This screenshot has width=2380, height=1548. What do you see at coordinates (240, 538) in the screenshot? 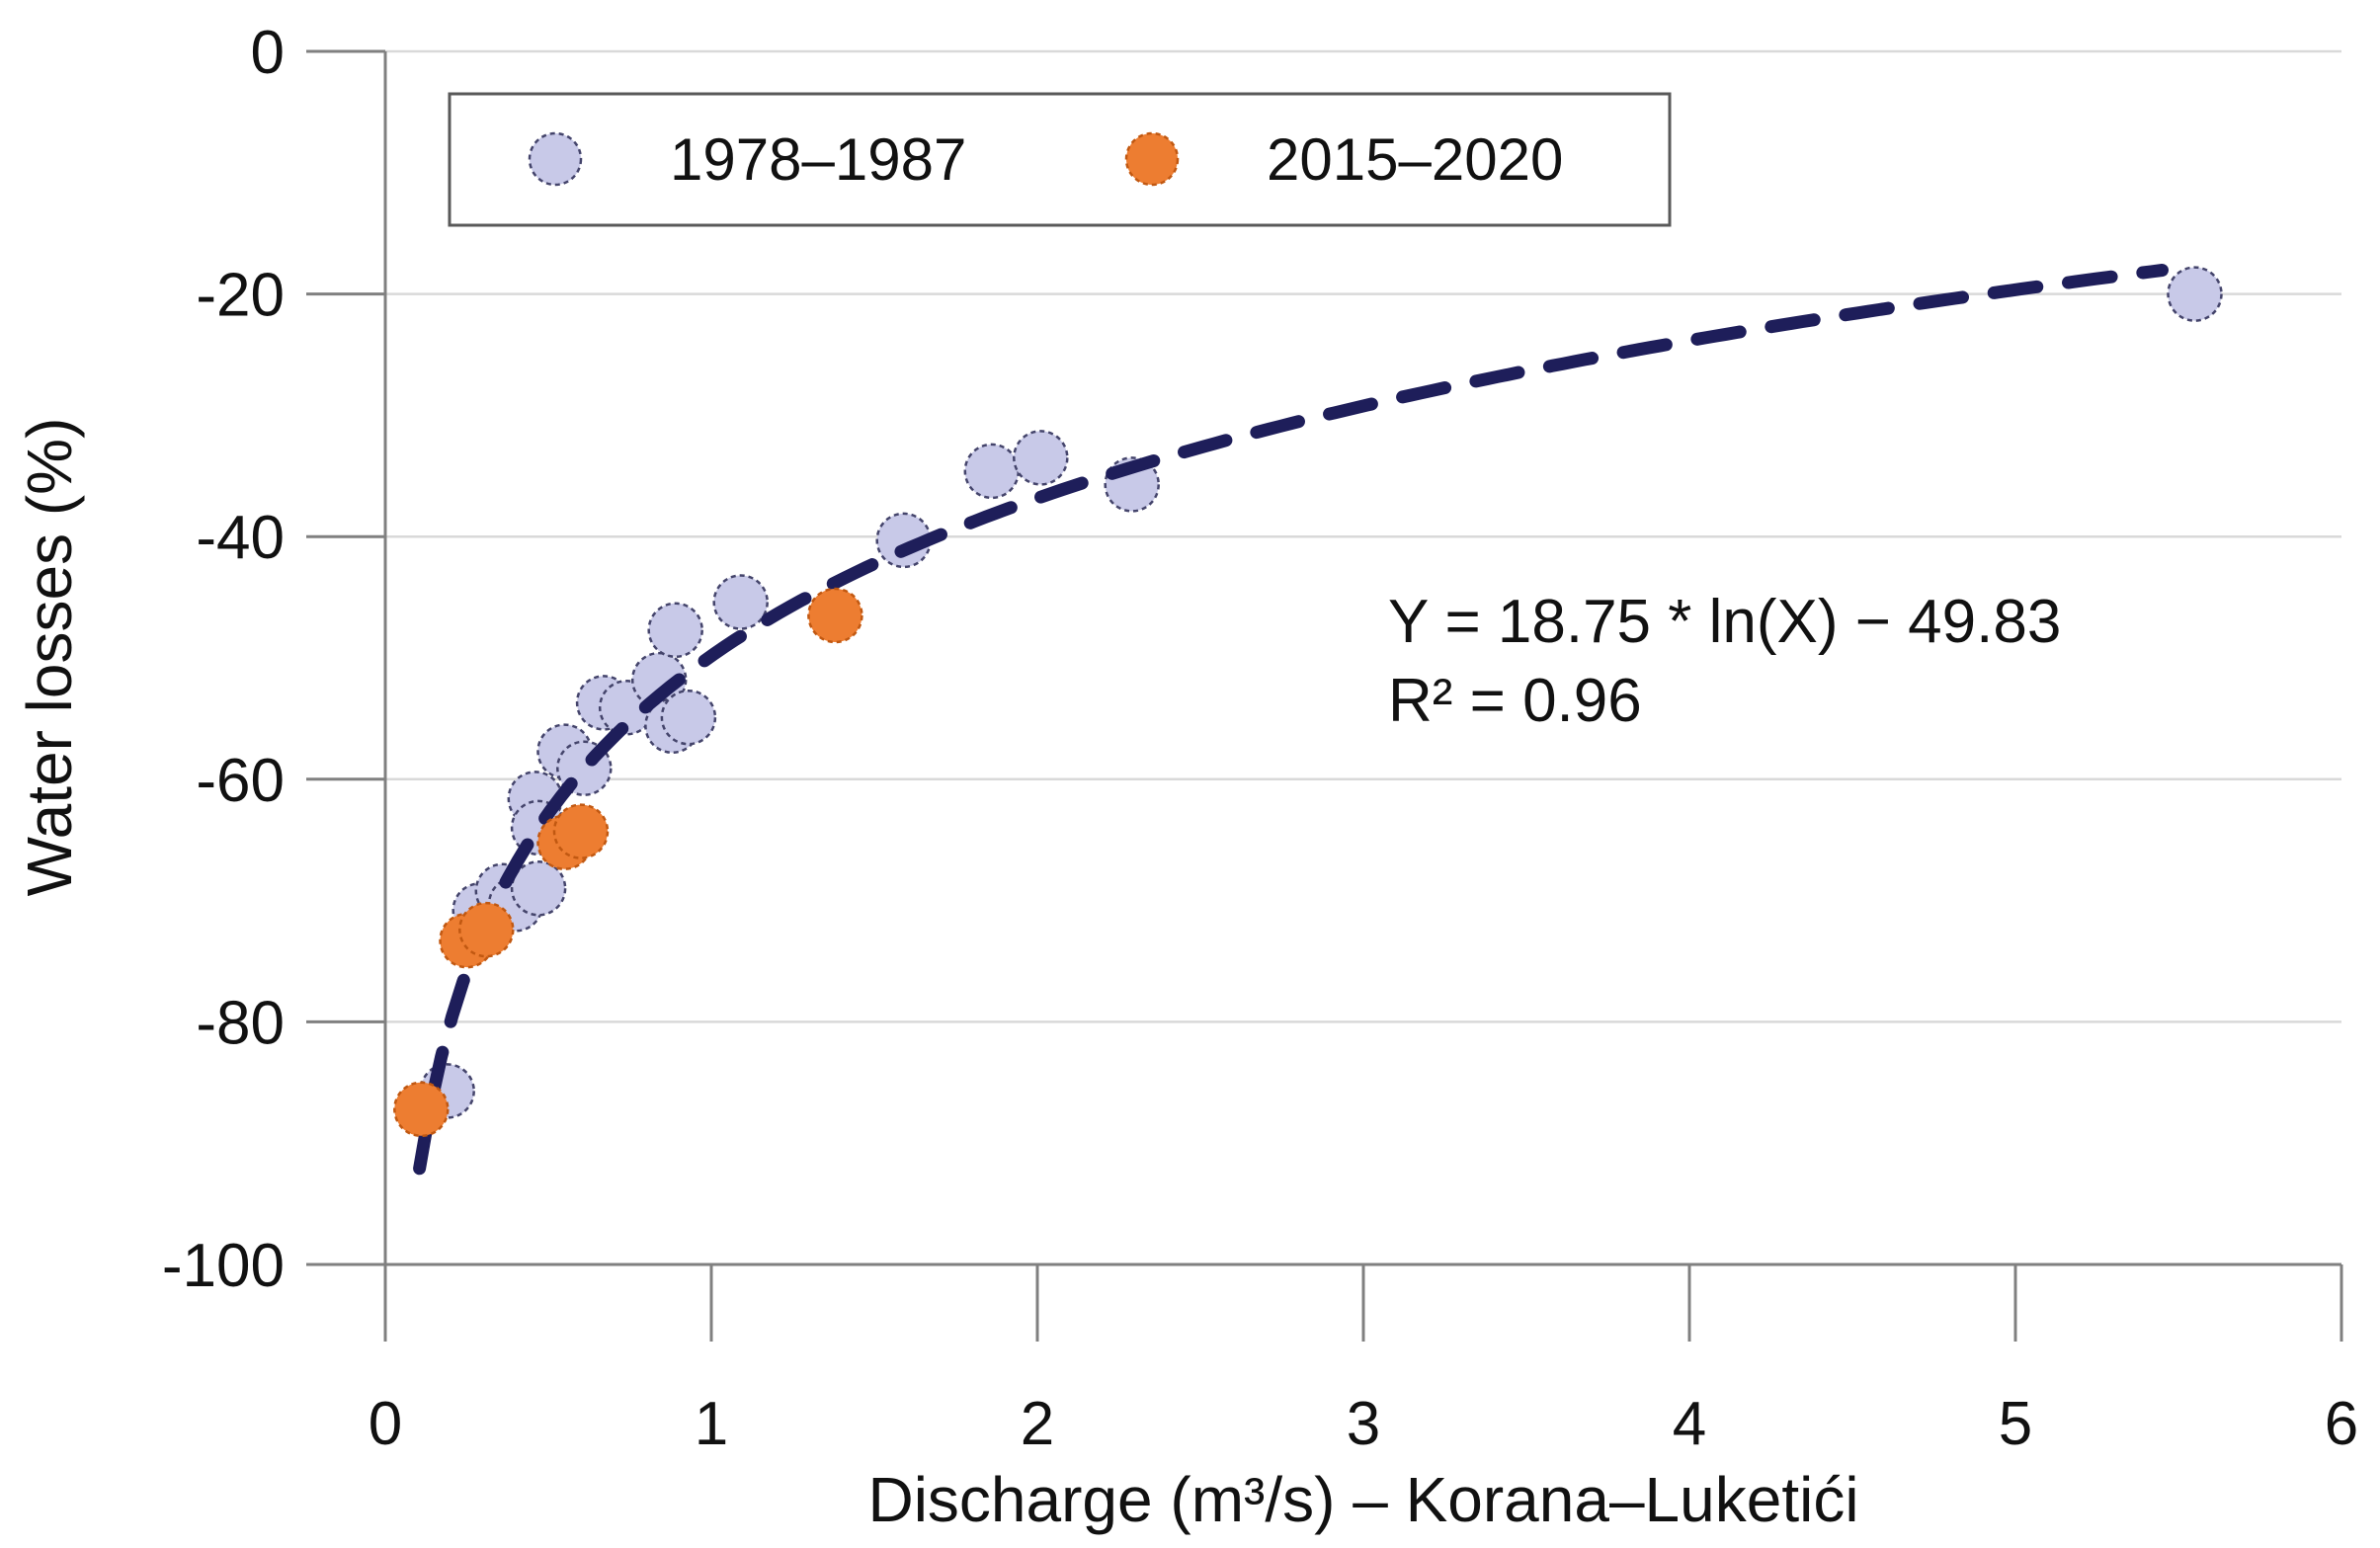
I see `y-tick-label: -40` at bounding box center [240, 538].